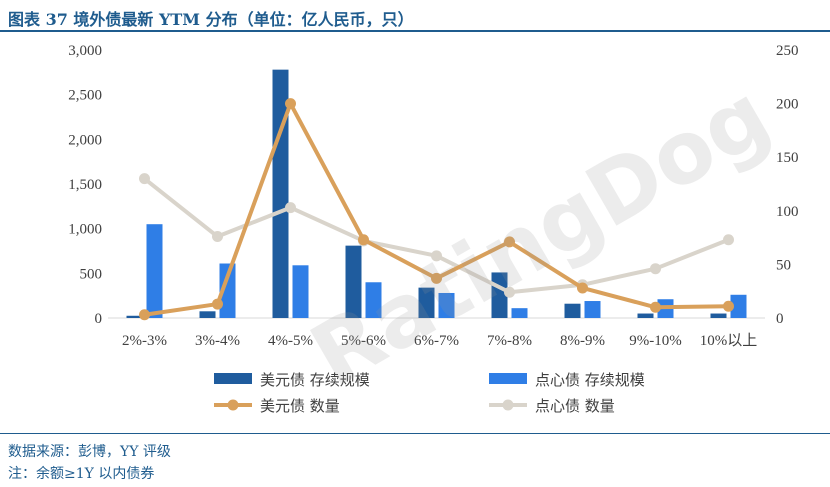 This screenshot has width=830, height=487. Describe the element at coordinates (211, 19) in the screenshot. I see `chart-title: 图表 37 境外债最新 YTM 分布（单位：亿人民币，只）` at that location.